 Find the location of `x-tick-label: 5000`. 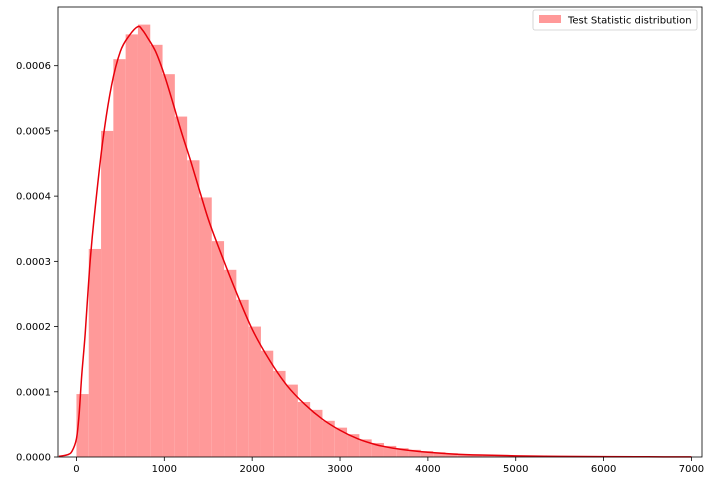

x-tick-label: 5000 is located at coordinates (515, 469).